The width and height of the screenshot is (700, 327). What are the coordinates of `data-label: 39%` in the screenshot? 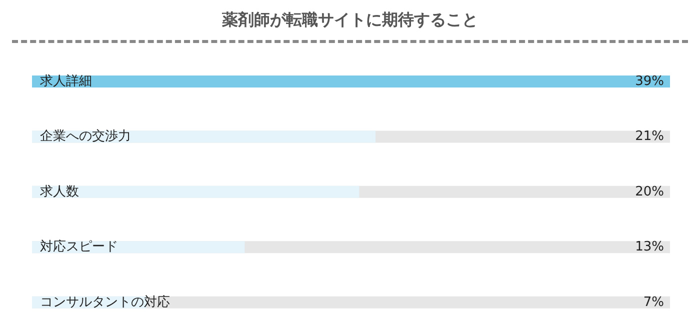 It's located at (649, 82).